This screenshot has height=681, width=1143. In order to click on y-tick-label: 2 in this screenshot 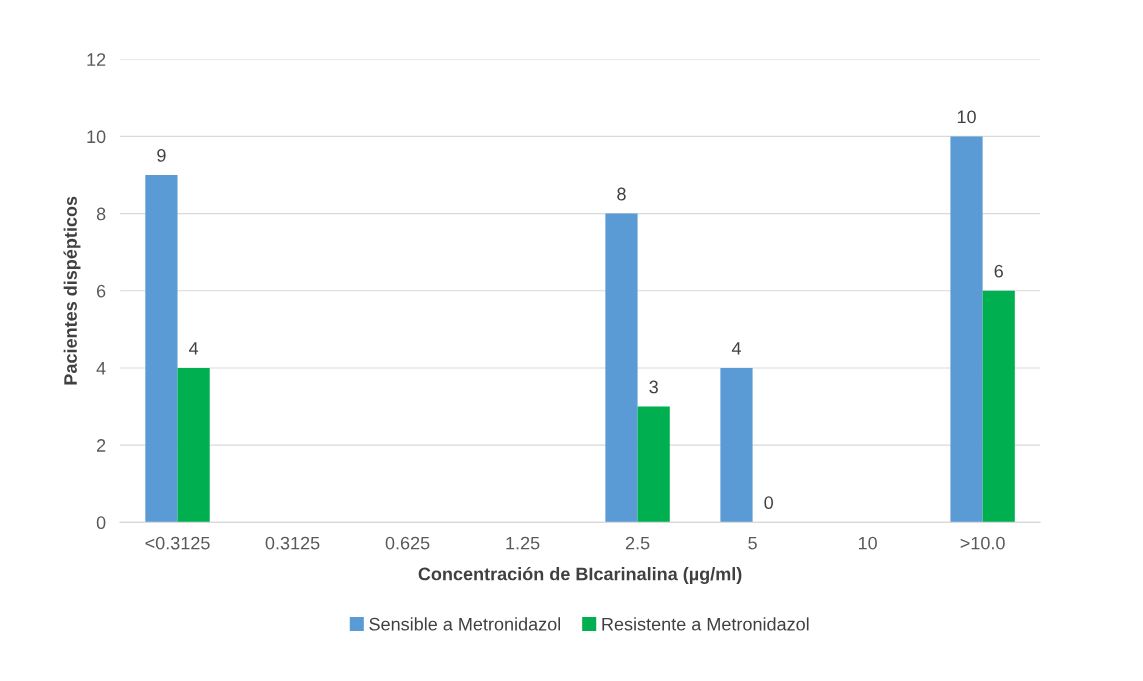, I will do `click(101, 445)`.